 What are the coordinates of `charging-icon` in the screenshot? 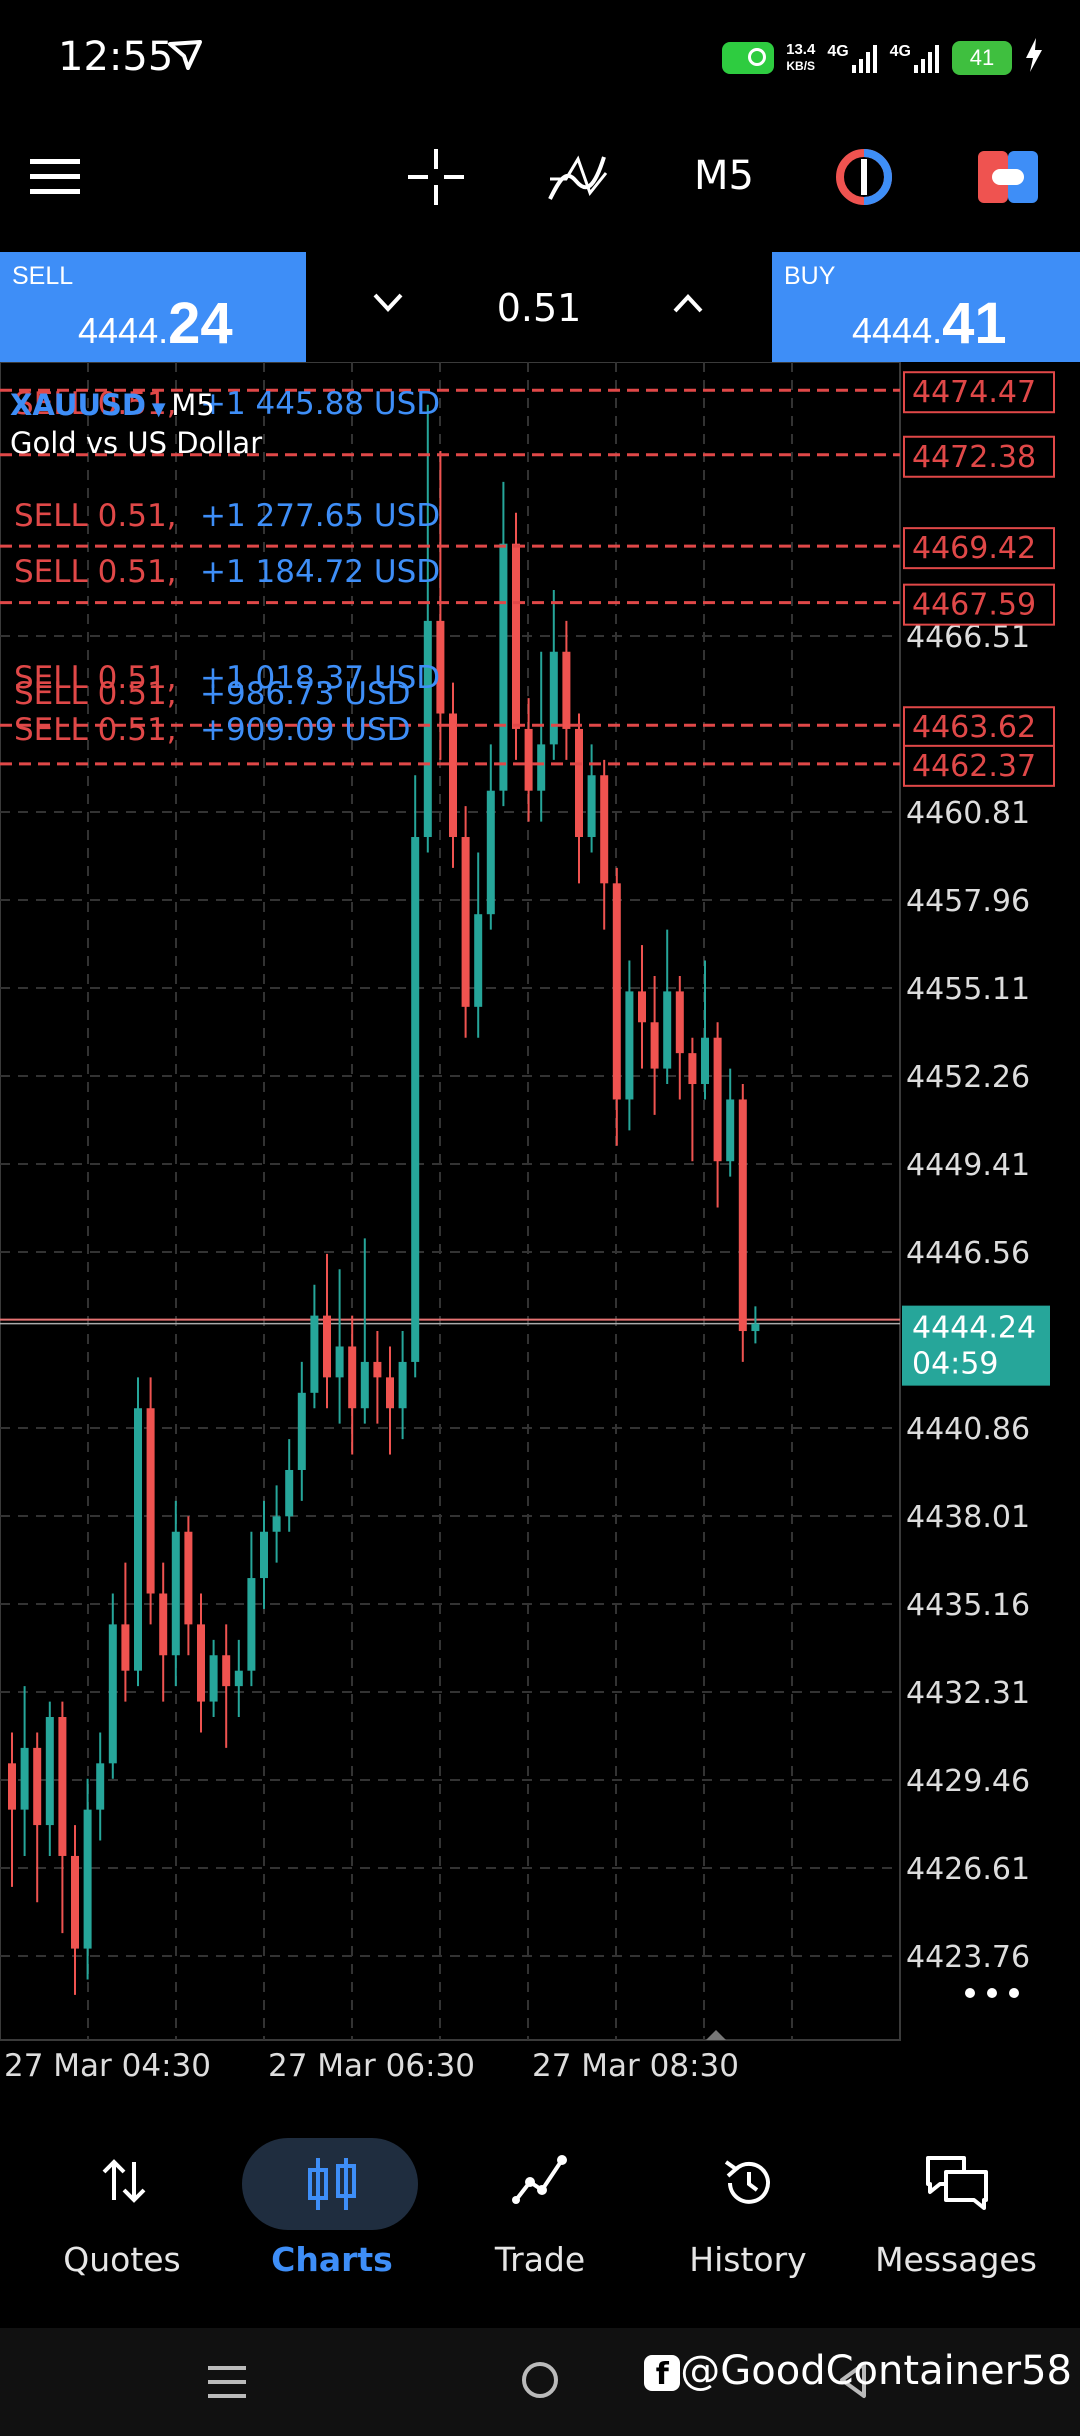 It's located at (1034, 57).